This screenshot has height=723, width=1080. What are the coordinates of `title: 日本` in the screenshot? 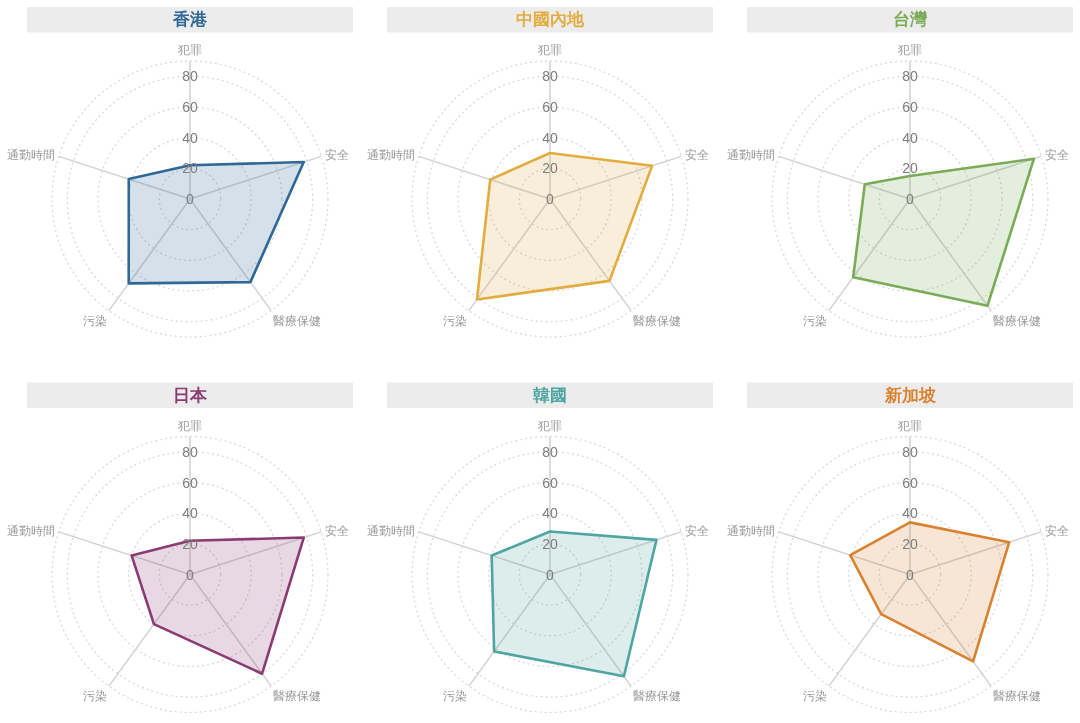 It's located at (190, 395).